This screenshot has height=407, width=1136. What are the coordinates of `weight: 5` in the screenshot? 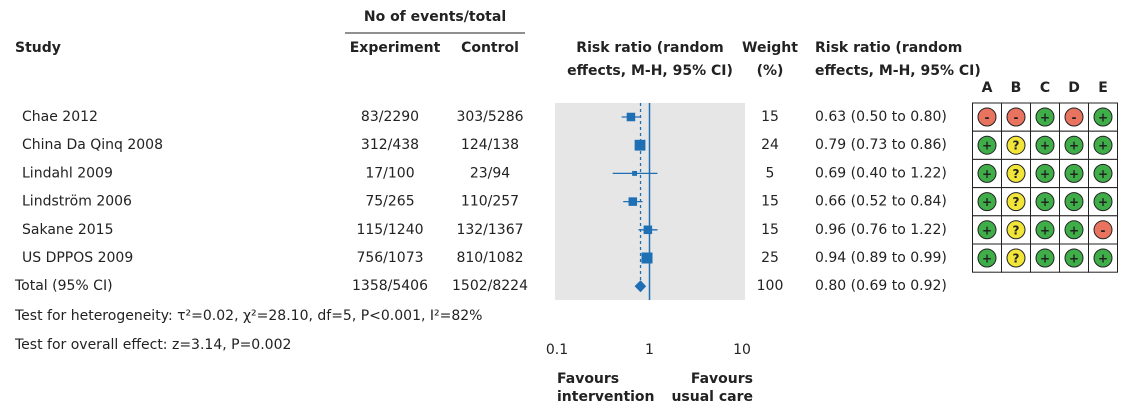 It's located at (770, 173).